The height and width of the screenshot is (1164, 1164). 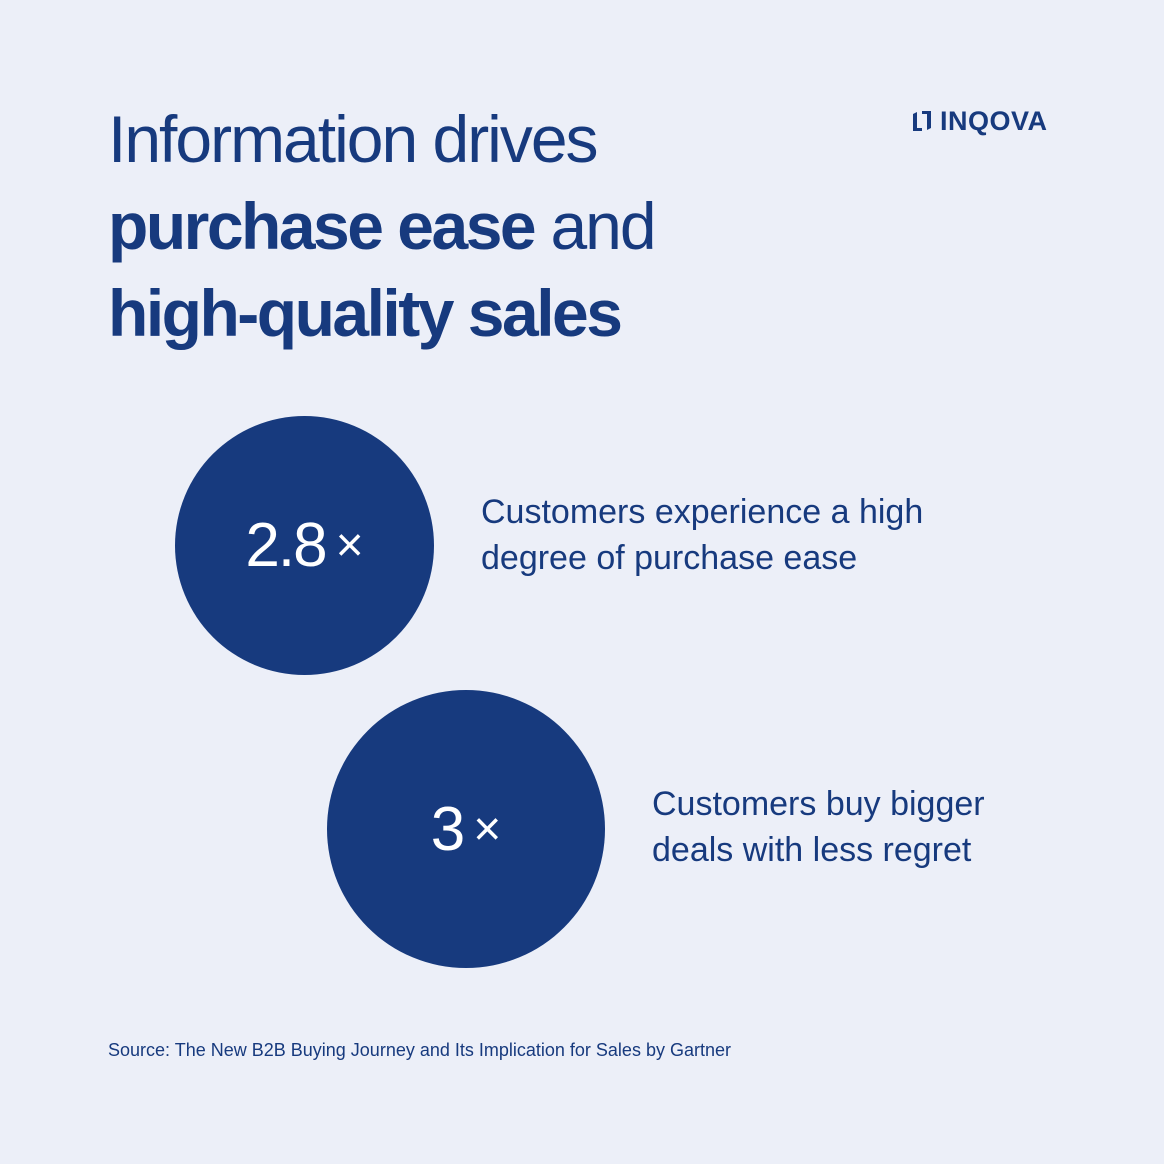 I want to click on stat-description-line: Customers buy bigger, so click(x=818, y=804).